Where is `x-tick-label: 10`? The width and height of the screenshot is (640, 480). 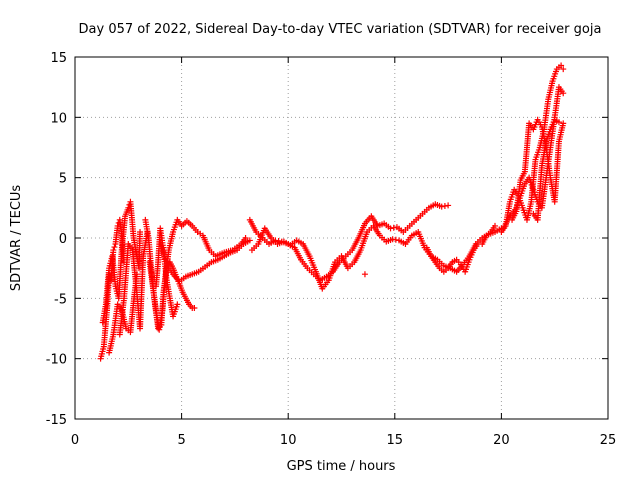 x-tick-label: 10 is located at coordinates (288, 440).